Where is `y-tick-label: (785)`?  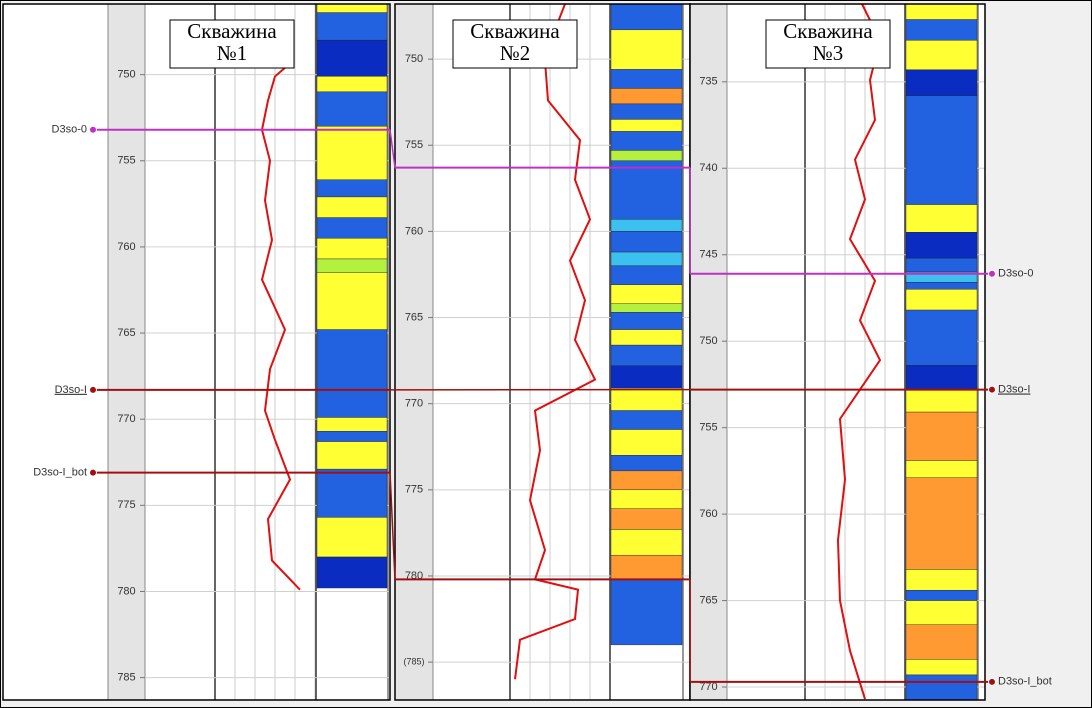 y-tick-label: (785) is located at coordinates (413, 661).